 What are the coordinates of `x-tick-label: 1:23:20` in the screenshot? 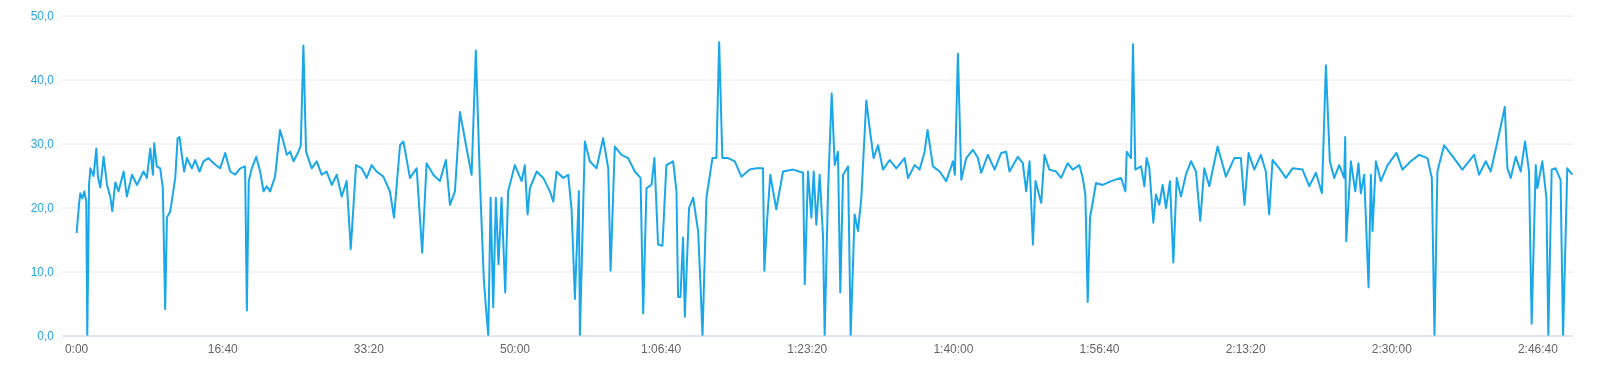 It's located at (807, 348).